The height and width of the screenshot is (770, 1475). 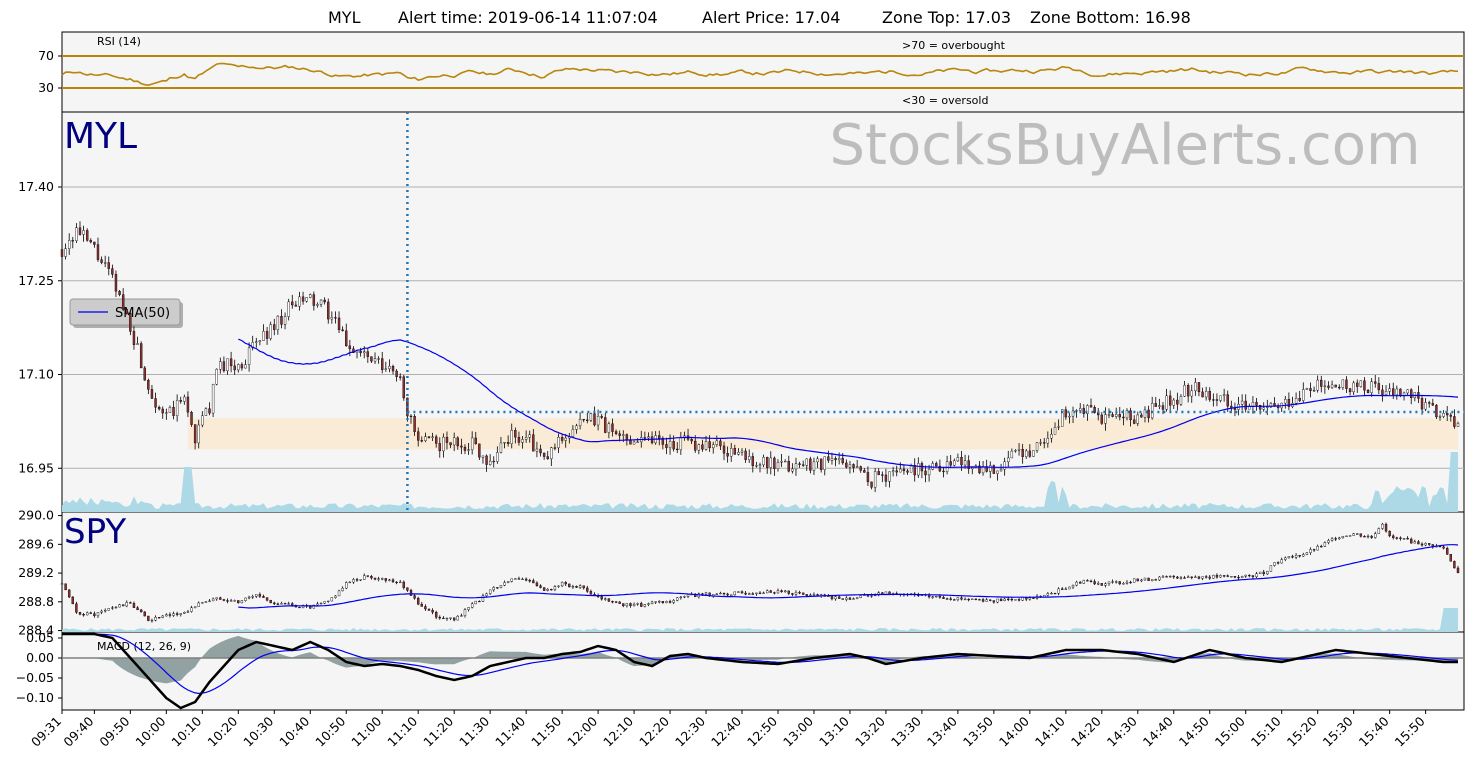 What do you see at coordinates (822, 434) in the screenshot?
I see `buy-zone` at bounding box center [822, 434].